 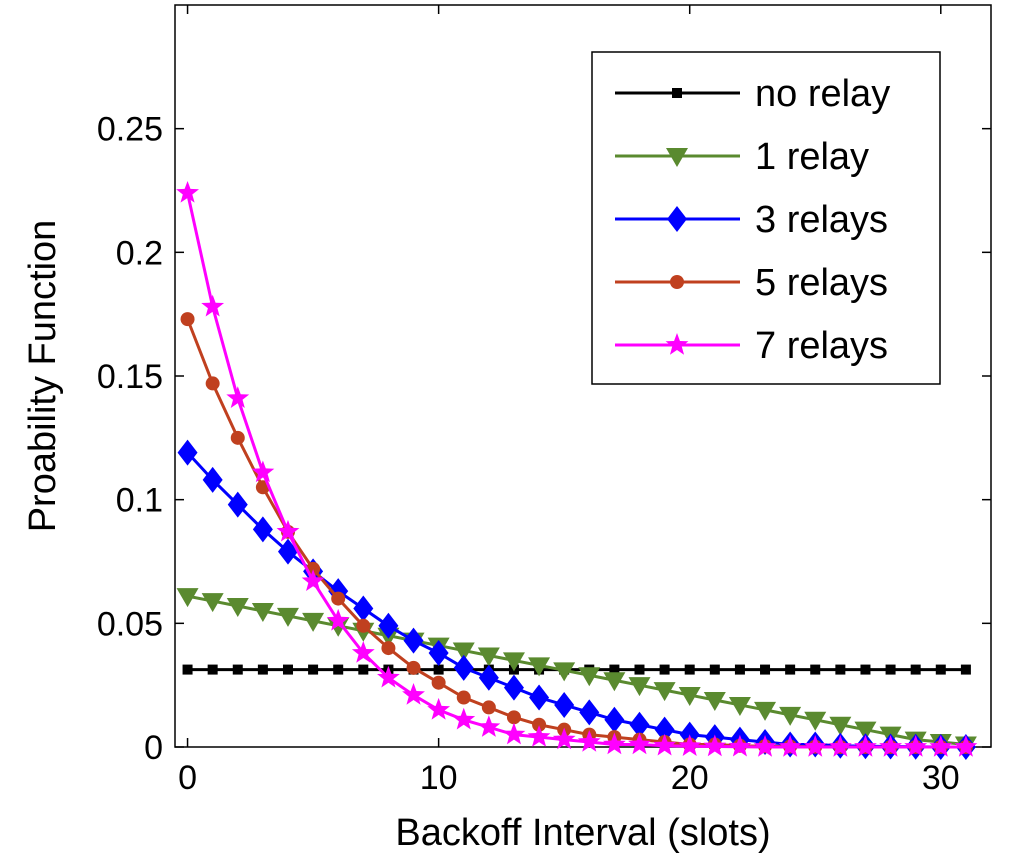 I want to click on y-axis-label: Proability Function, so click(x=43, y=376).